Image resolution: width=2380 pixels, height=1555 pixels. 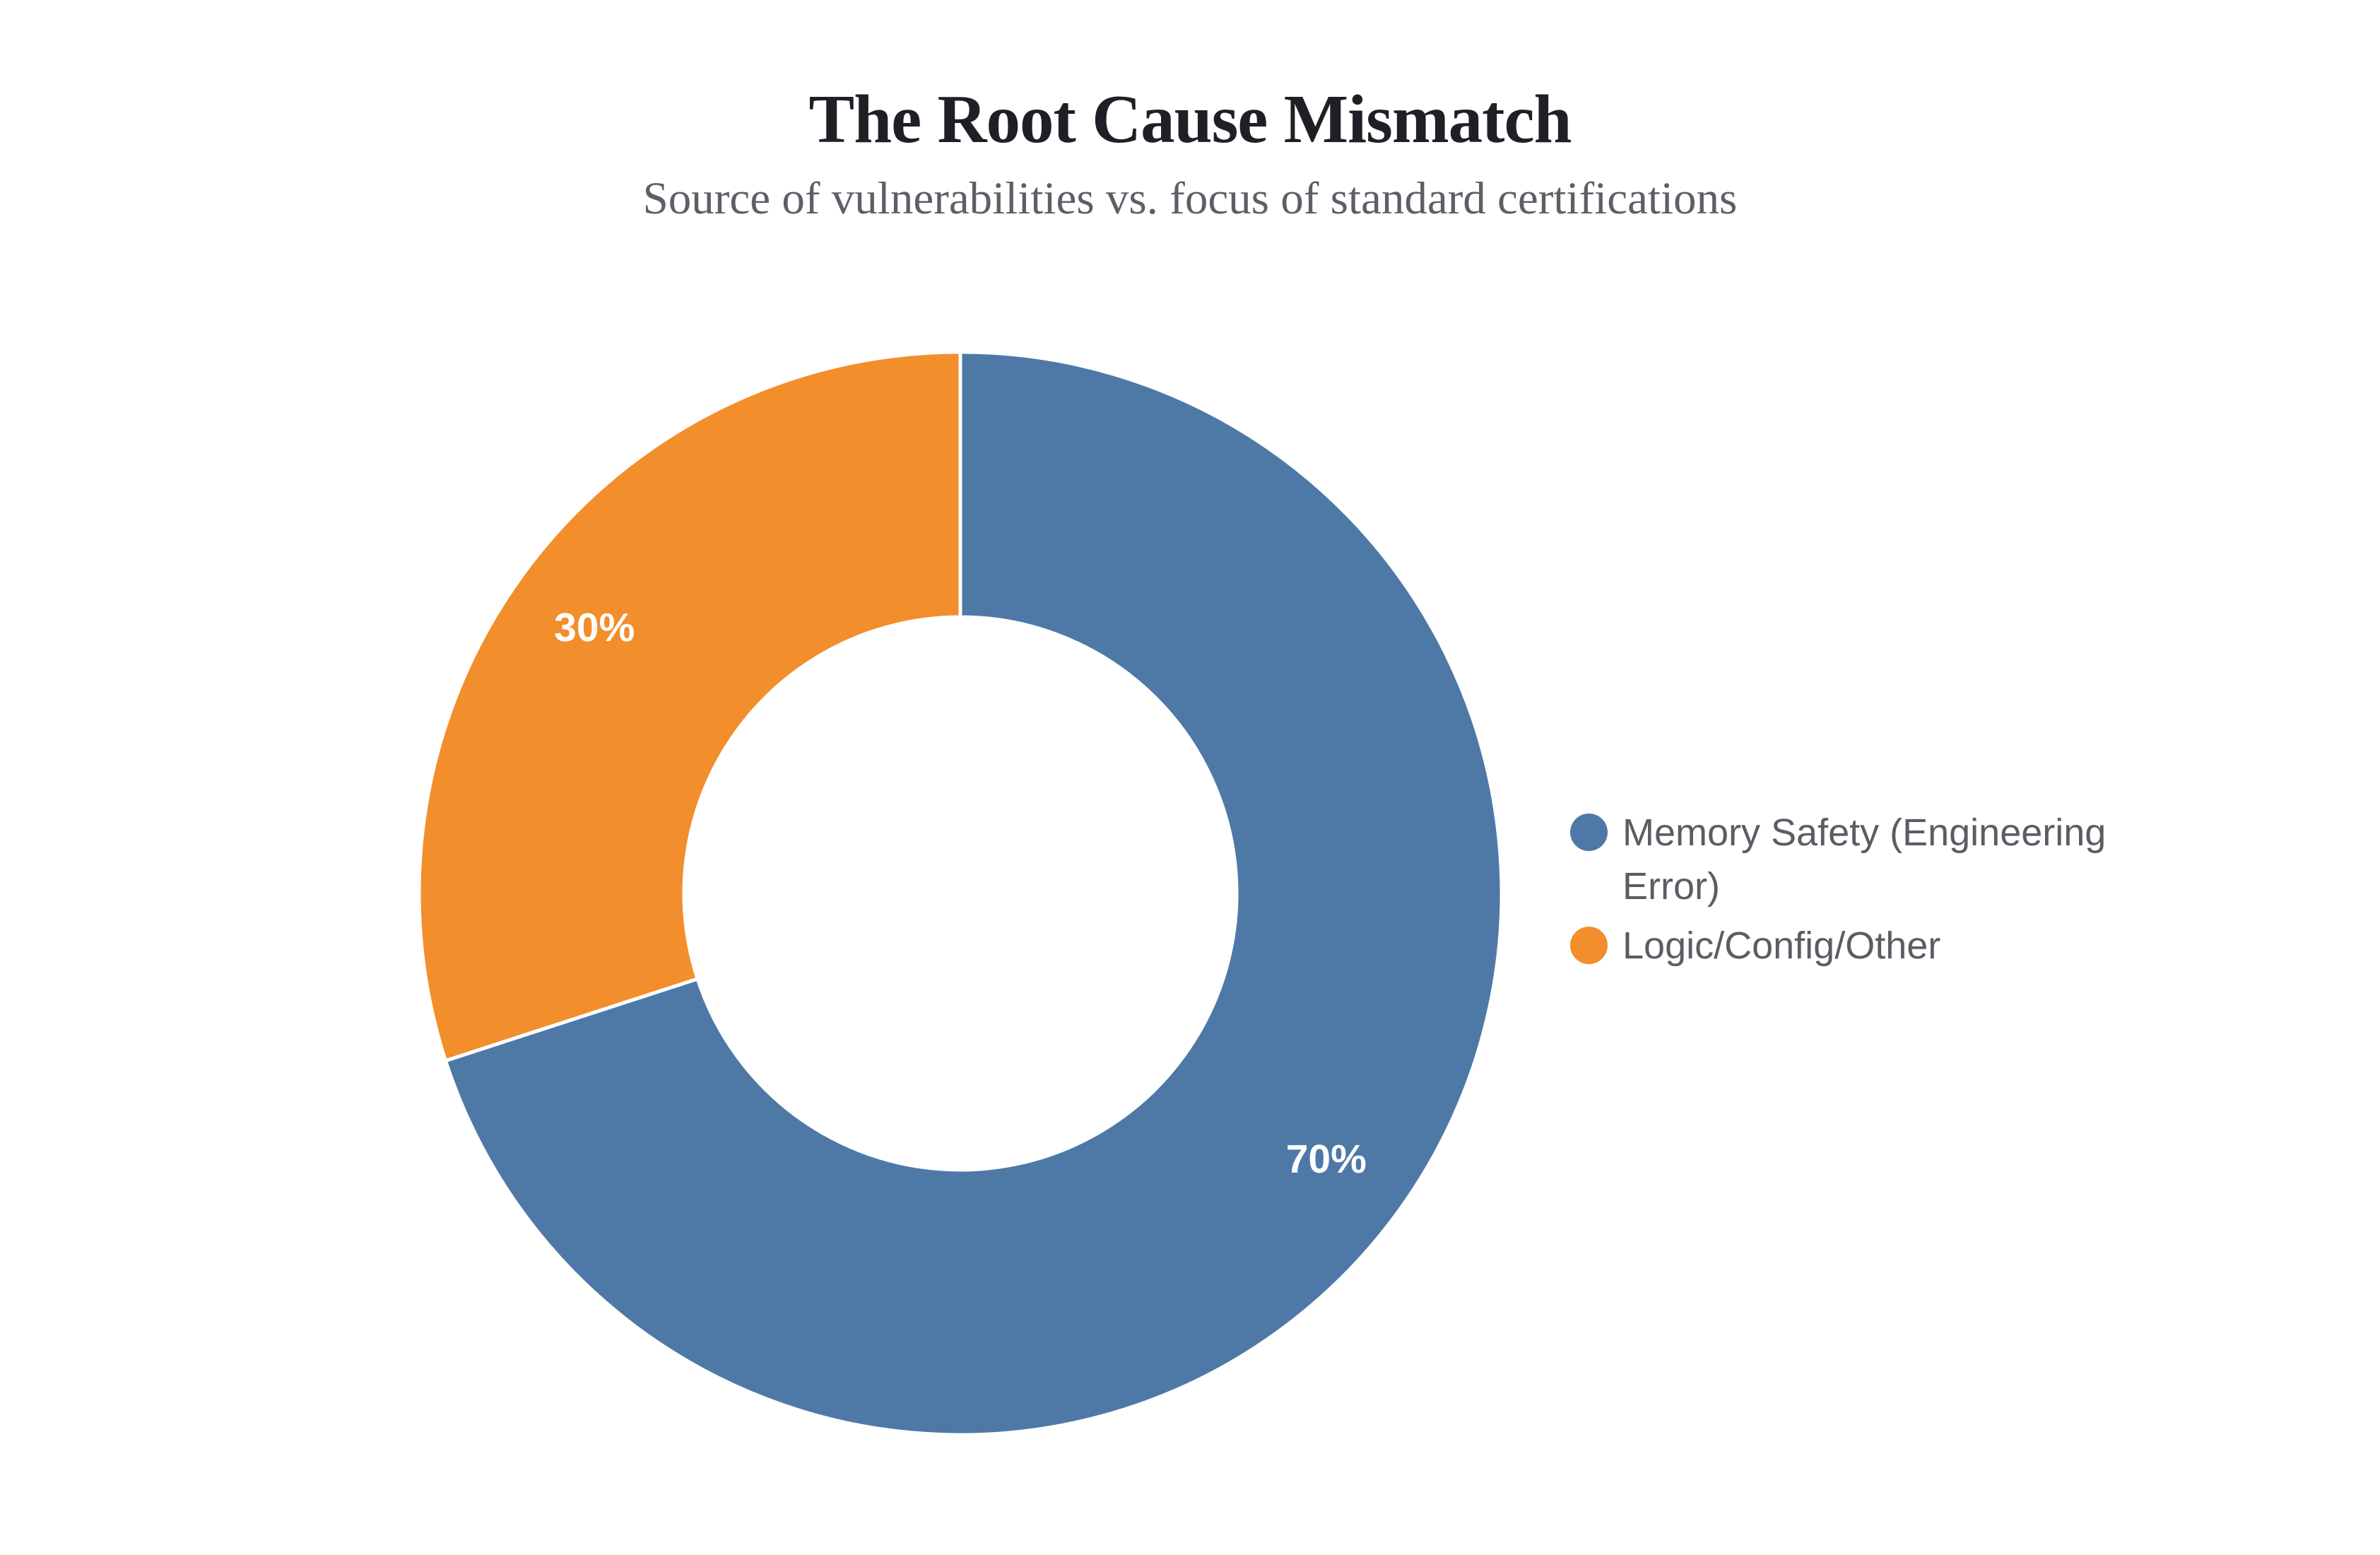 I want to click on legend-swatch-memory-safety-engineering-error, so click(x=1589, y=832).